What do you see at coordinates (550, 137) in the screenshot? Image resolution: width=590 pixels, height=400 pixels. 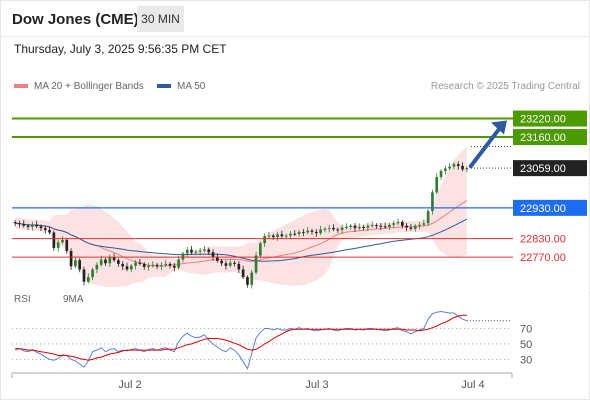 I see `level-tag-resistance` at bounding box center [550, 137].